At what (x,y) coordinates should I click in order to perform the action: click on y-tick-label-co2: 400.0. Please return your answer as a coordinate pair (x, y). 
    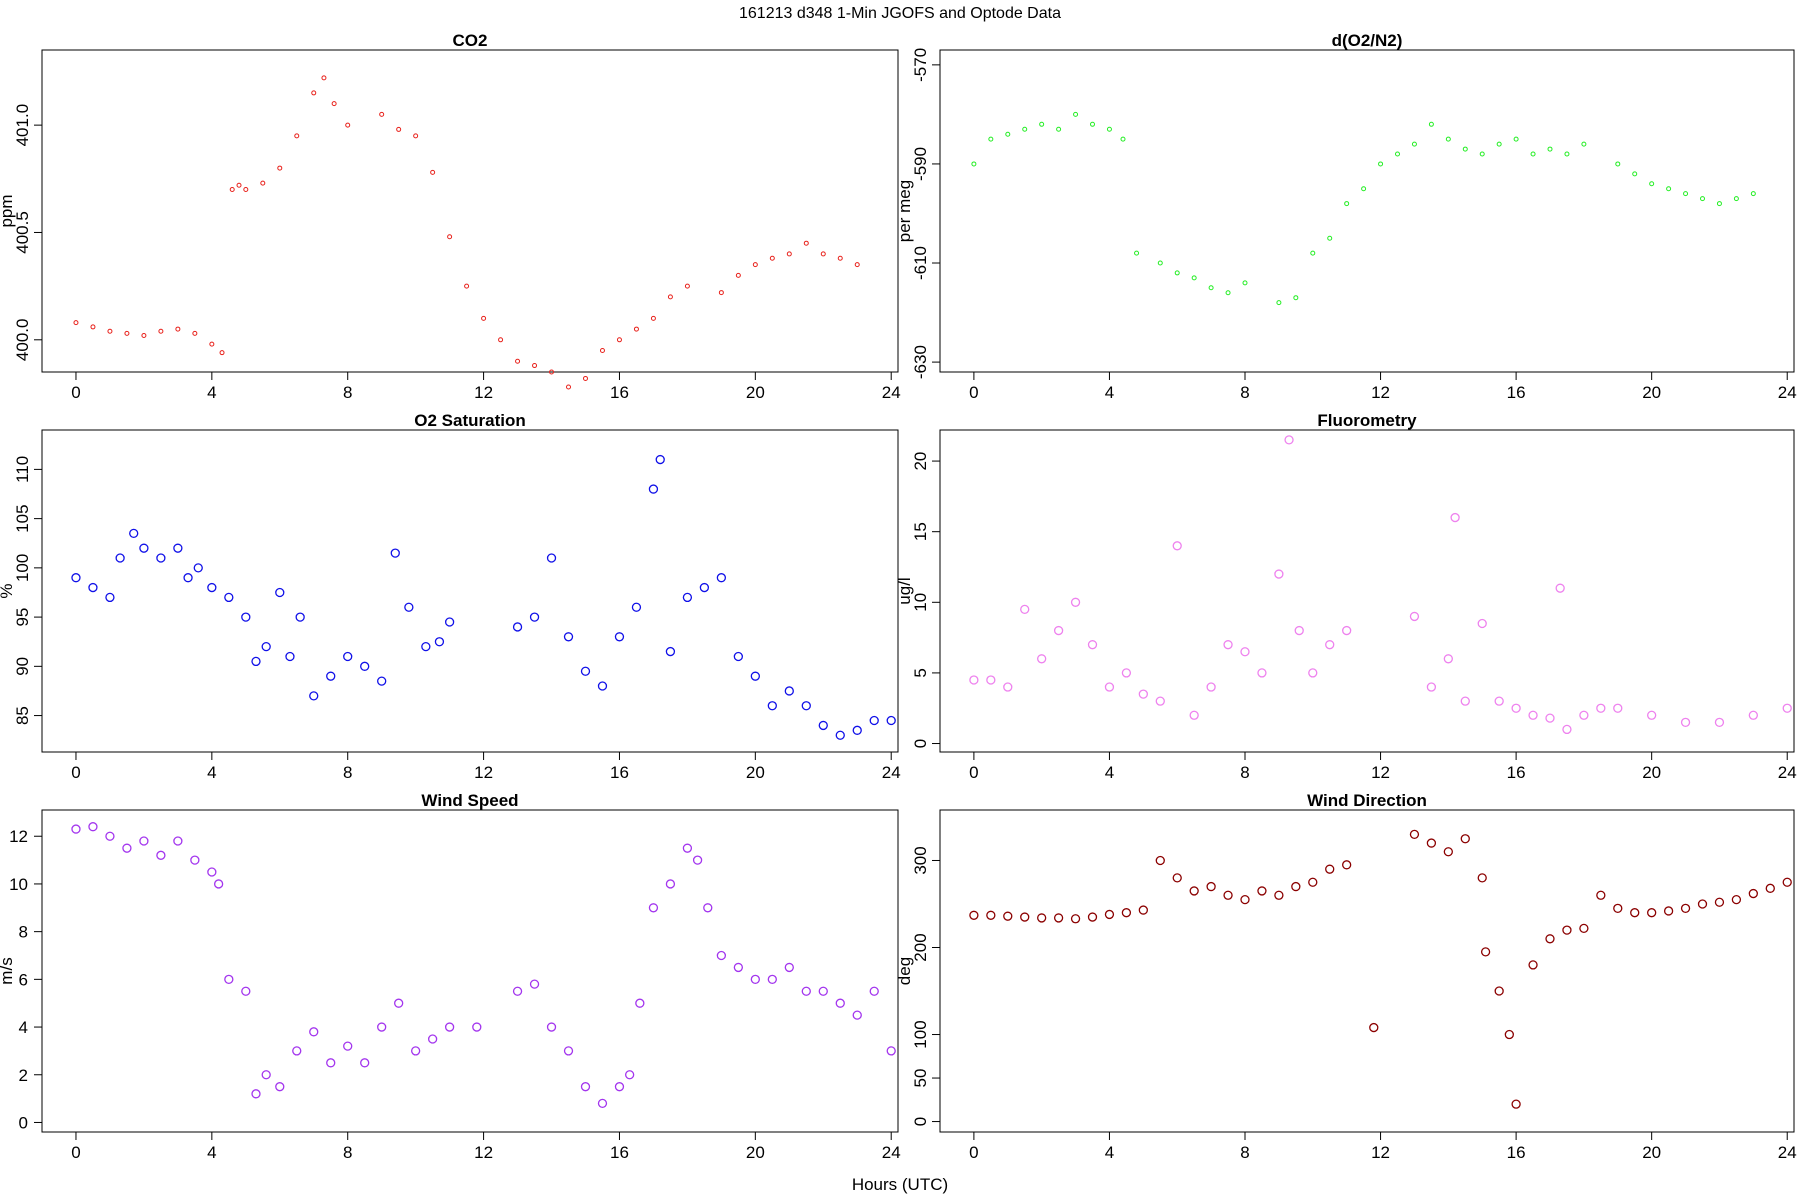
    Looking at the image, I should click on (22, 340).